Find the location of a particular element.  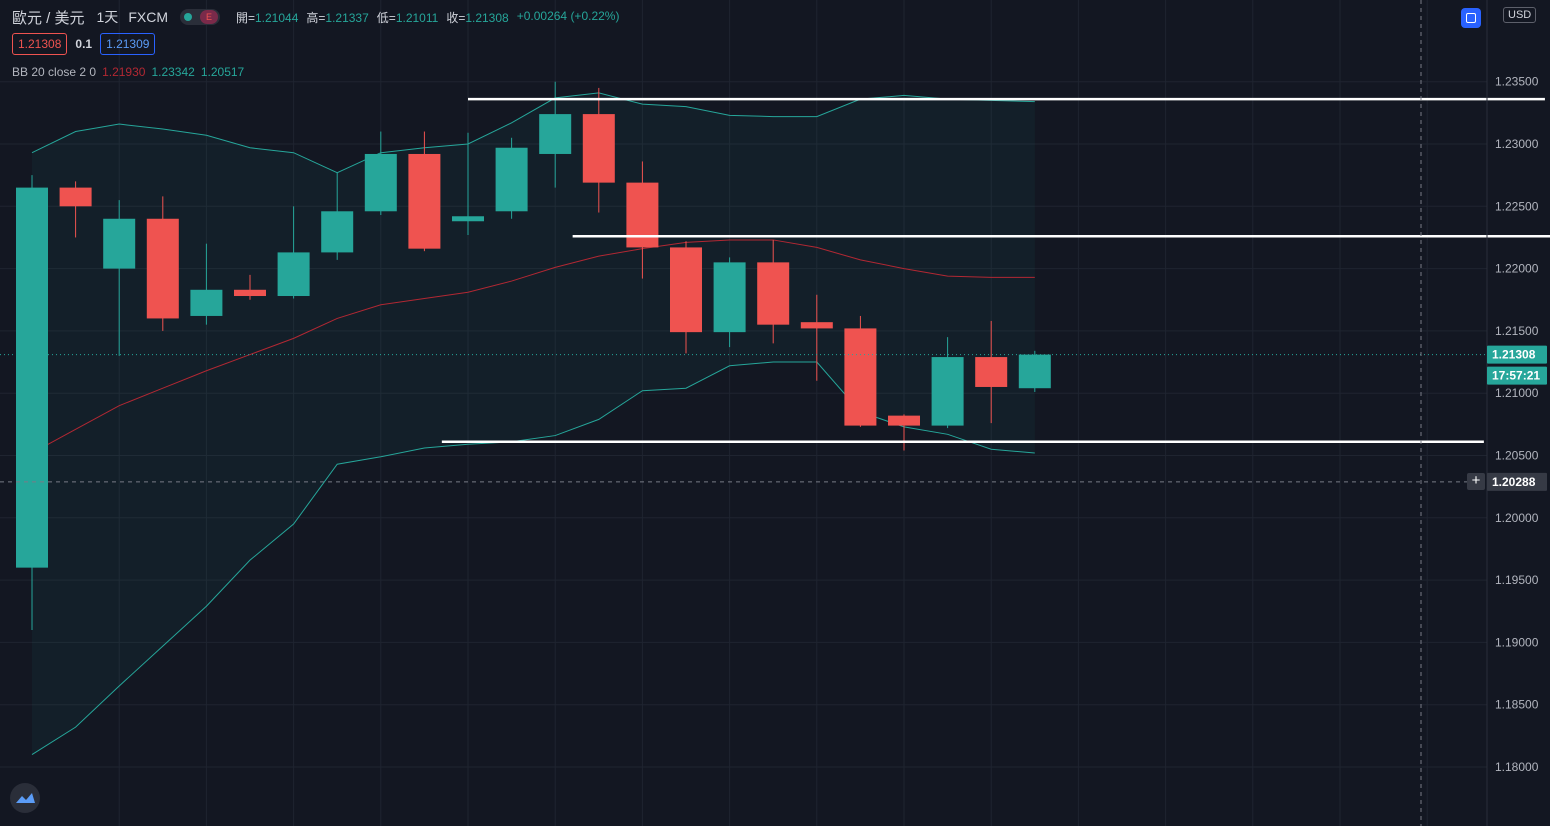

crosshair-price-badge: 1.20288 is located at coordinates (1514, 482).